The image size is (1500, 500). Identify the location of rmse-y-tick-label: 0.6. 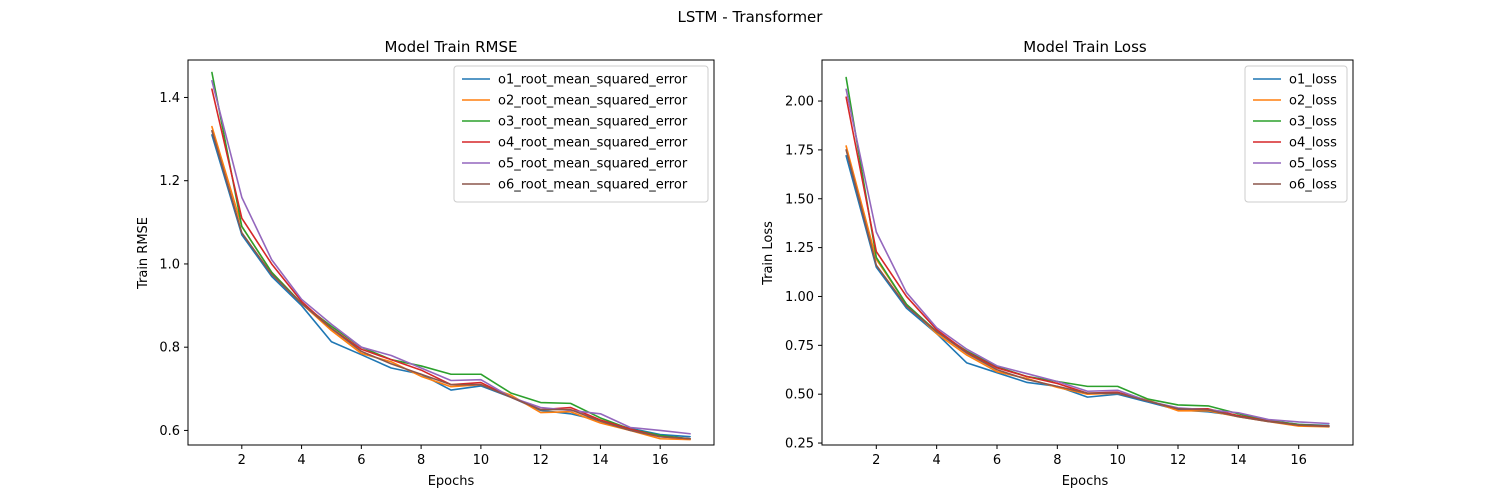
(169, 431).